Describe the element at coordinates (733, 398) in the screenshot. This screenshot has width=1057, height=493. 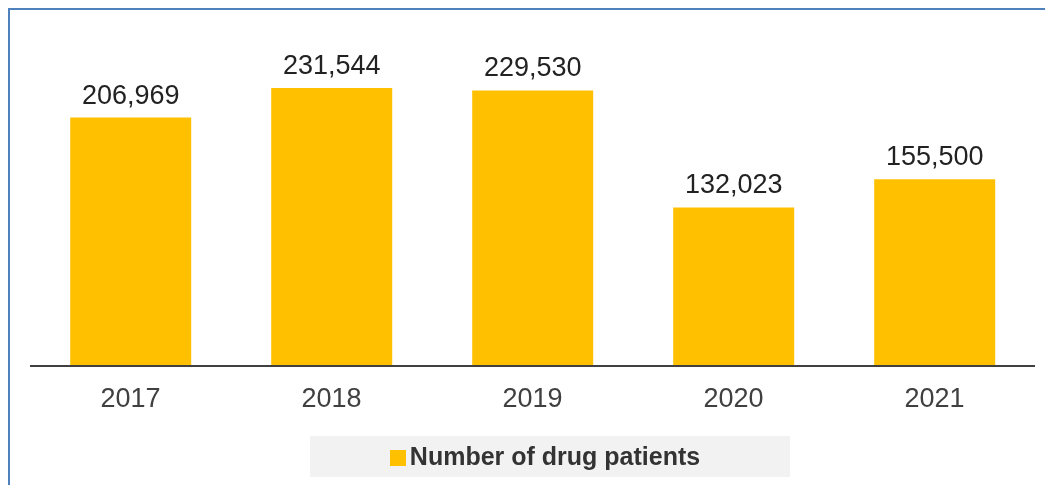
I see `x-tick-label: 2020` at that location.